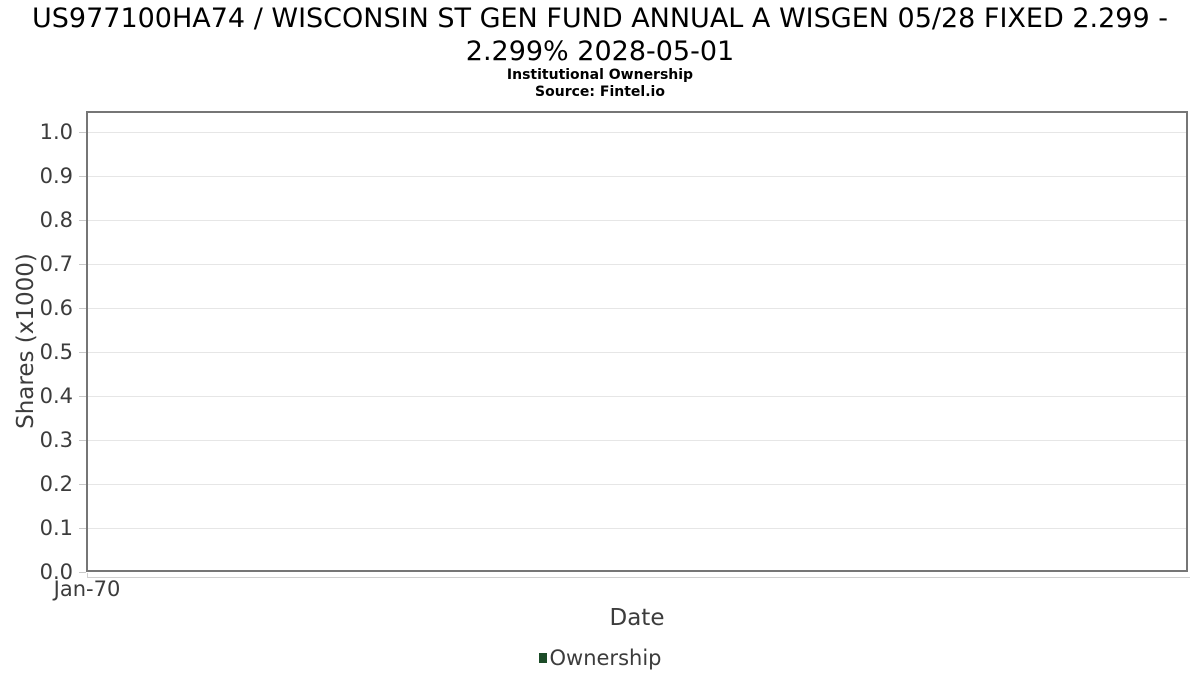 Image resolution: width=1200 pixels, height=675 pixels. Describe the element at coordinates (605, 658) in the screenshot. I see `legend-label-ownership: Ownership` at that location.